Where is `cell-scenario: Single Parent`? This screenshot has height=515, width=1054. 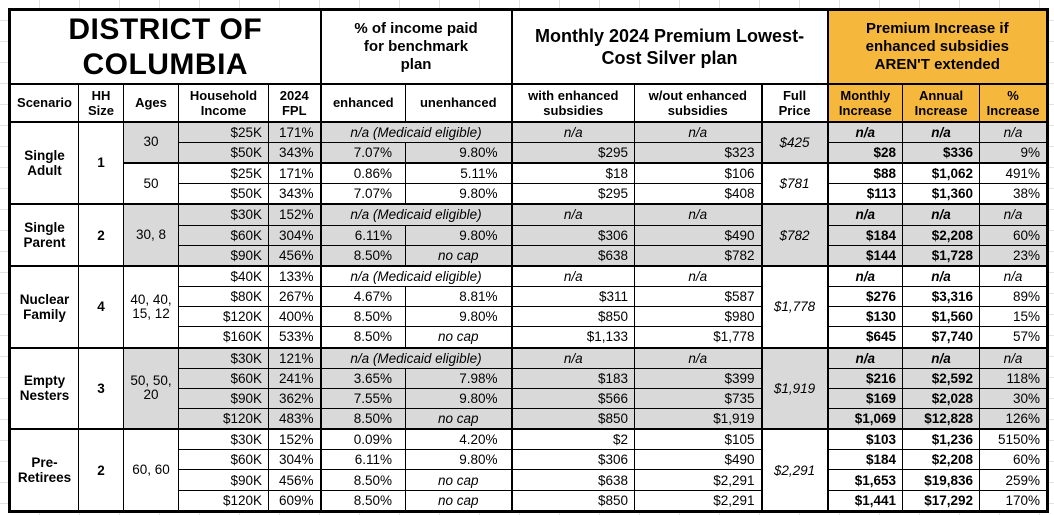
cell-scenario: Single Parent is located at coordinates (44, 235).